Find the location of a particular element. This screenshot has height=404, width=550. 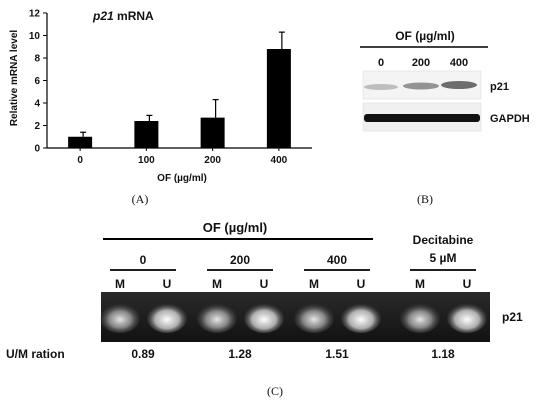

x-tick-label: 200 is located at coordinates (212, 160).